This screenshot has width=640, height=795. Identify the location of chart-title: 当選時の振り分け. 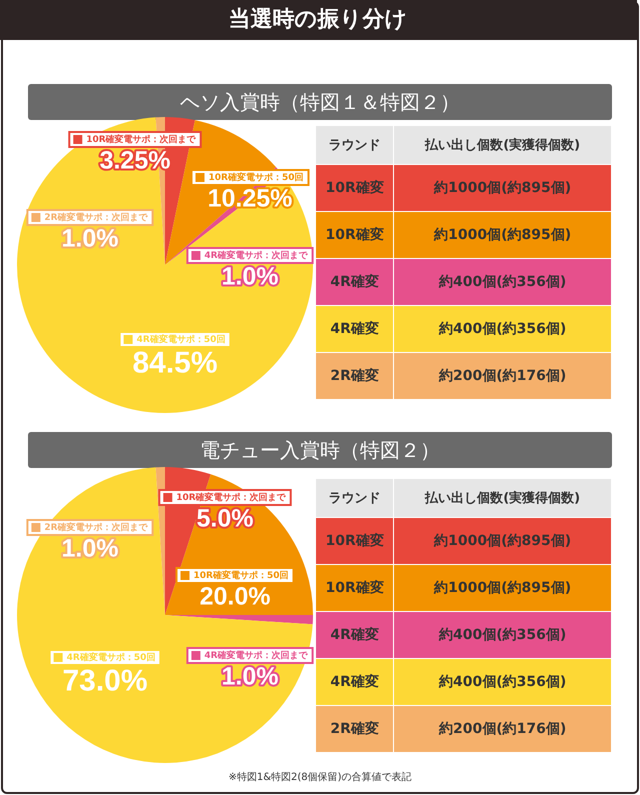
(318, 20).